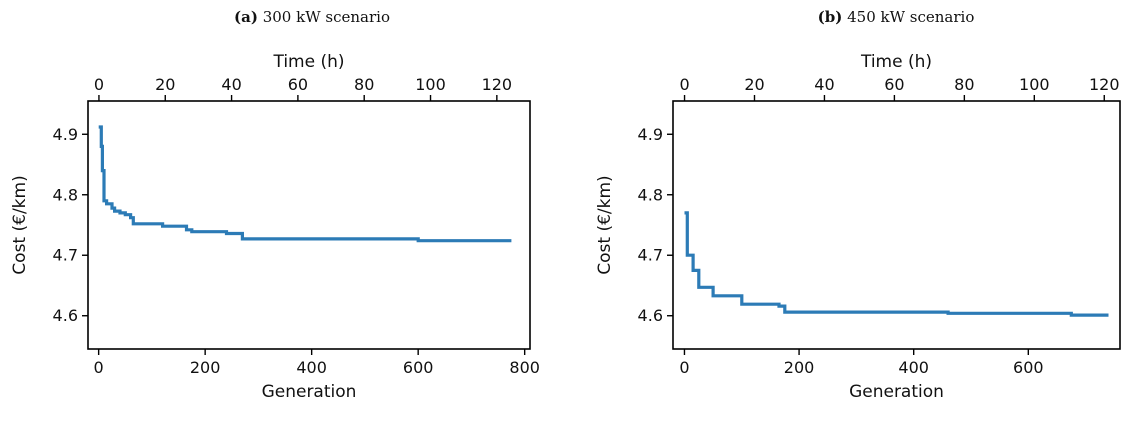 Image resolution: width=1131 pixels, height=423 pixels. What do you see at coordinates (896, 17) in the screenshot?
I see `panel-b-title: (b) 450 kW scenario` at bounding box center [896, 17].